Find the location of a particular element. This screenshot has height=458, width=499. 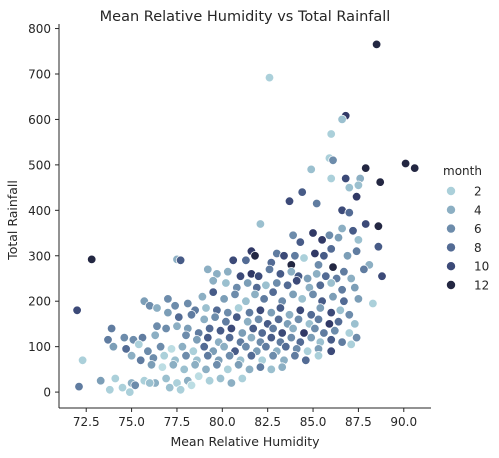

y-tick-label: 400 is located at coordinates (39, 211).